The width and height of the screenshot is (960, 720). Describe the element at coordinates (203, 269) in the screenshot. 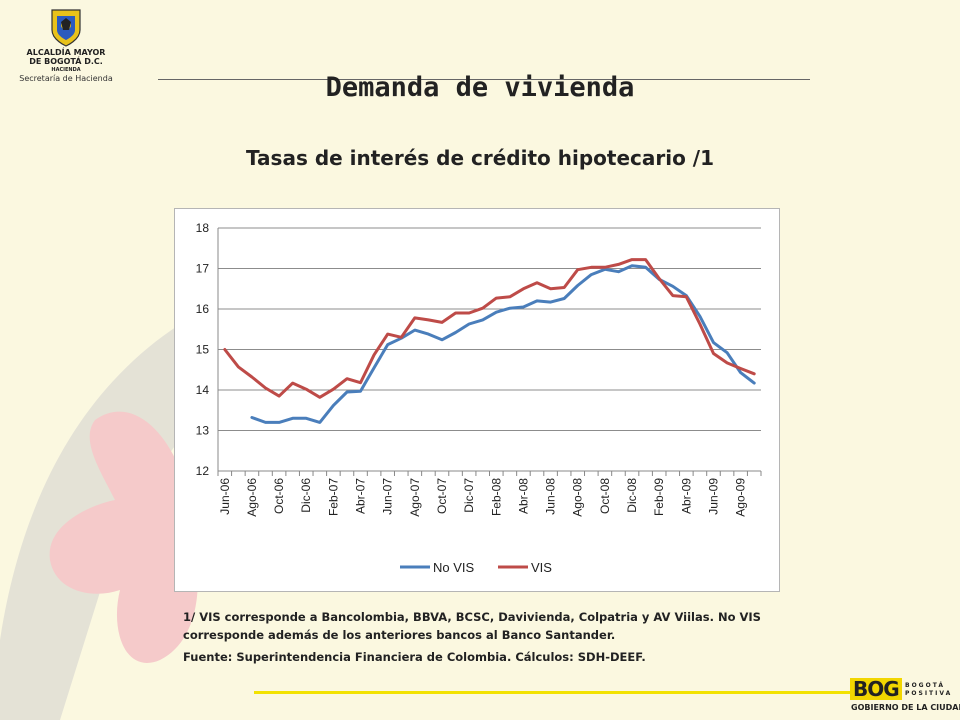

I see `y-tick-label: 17` at that location.